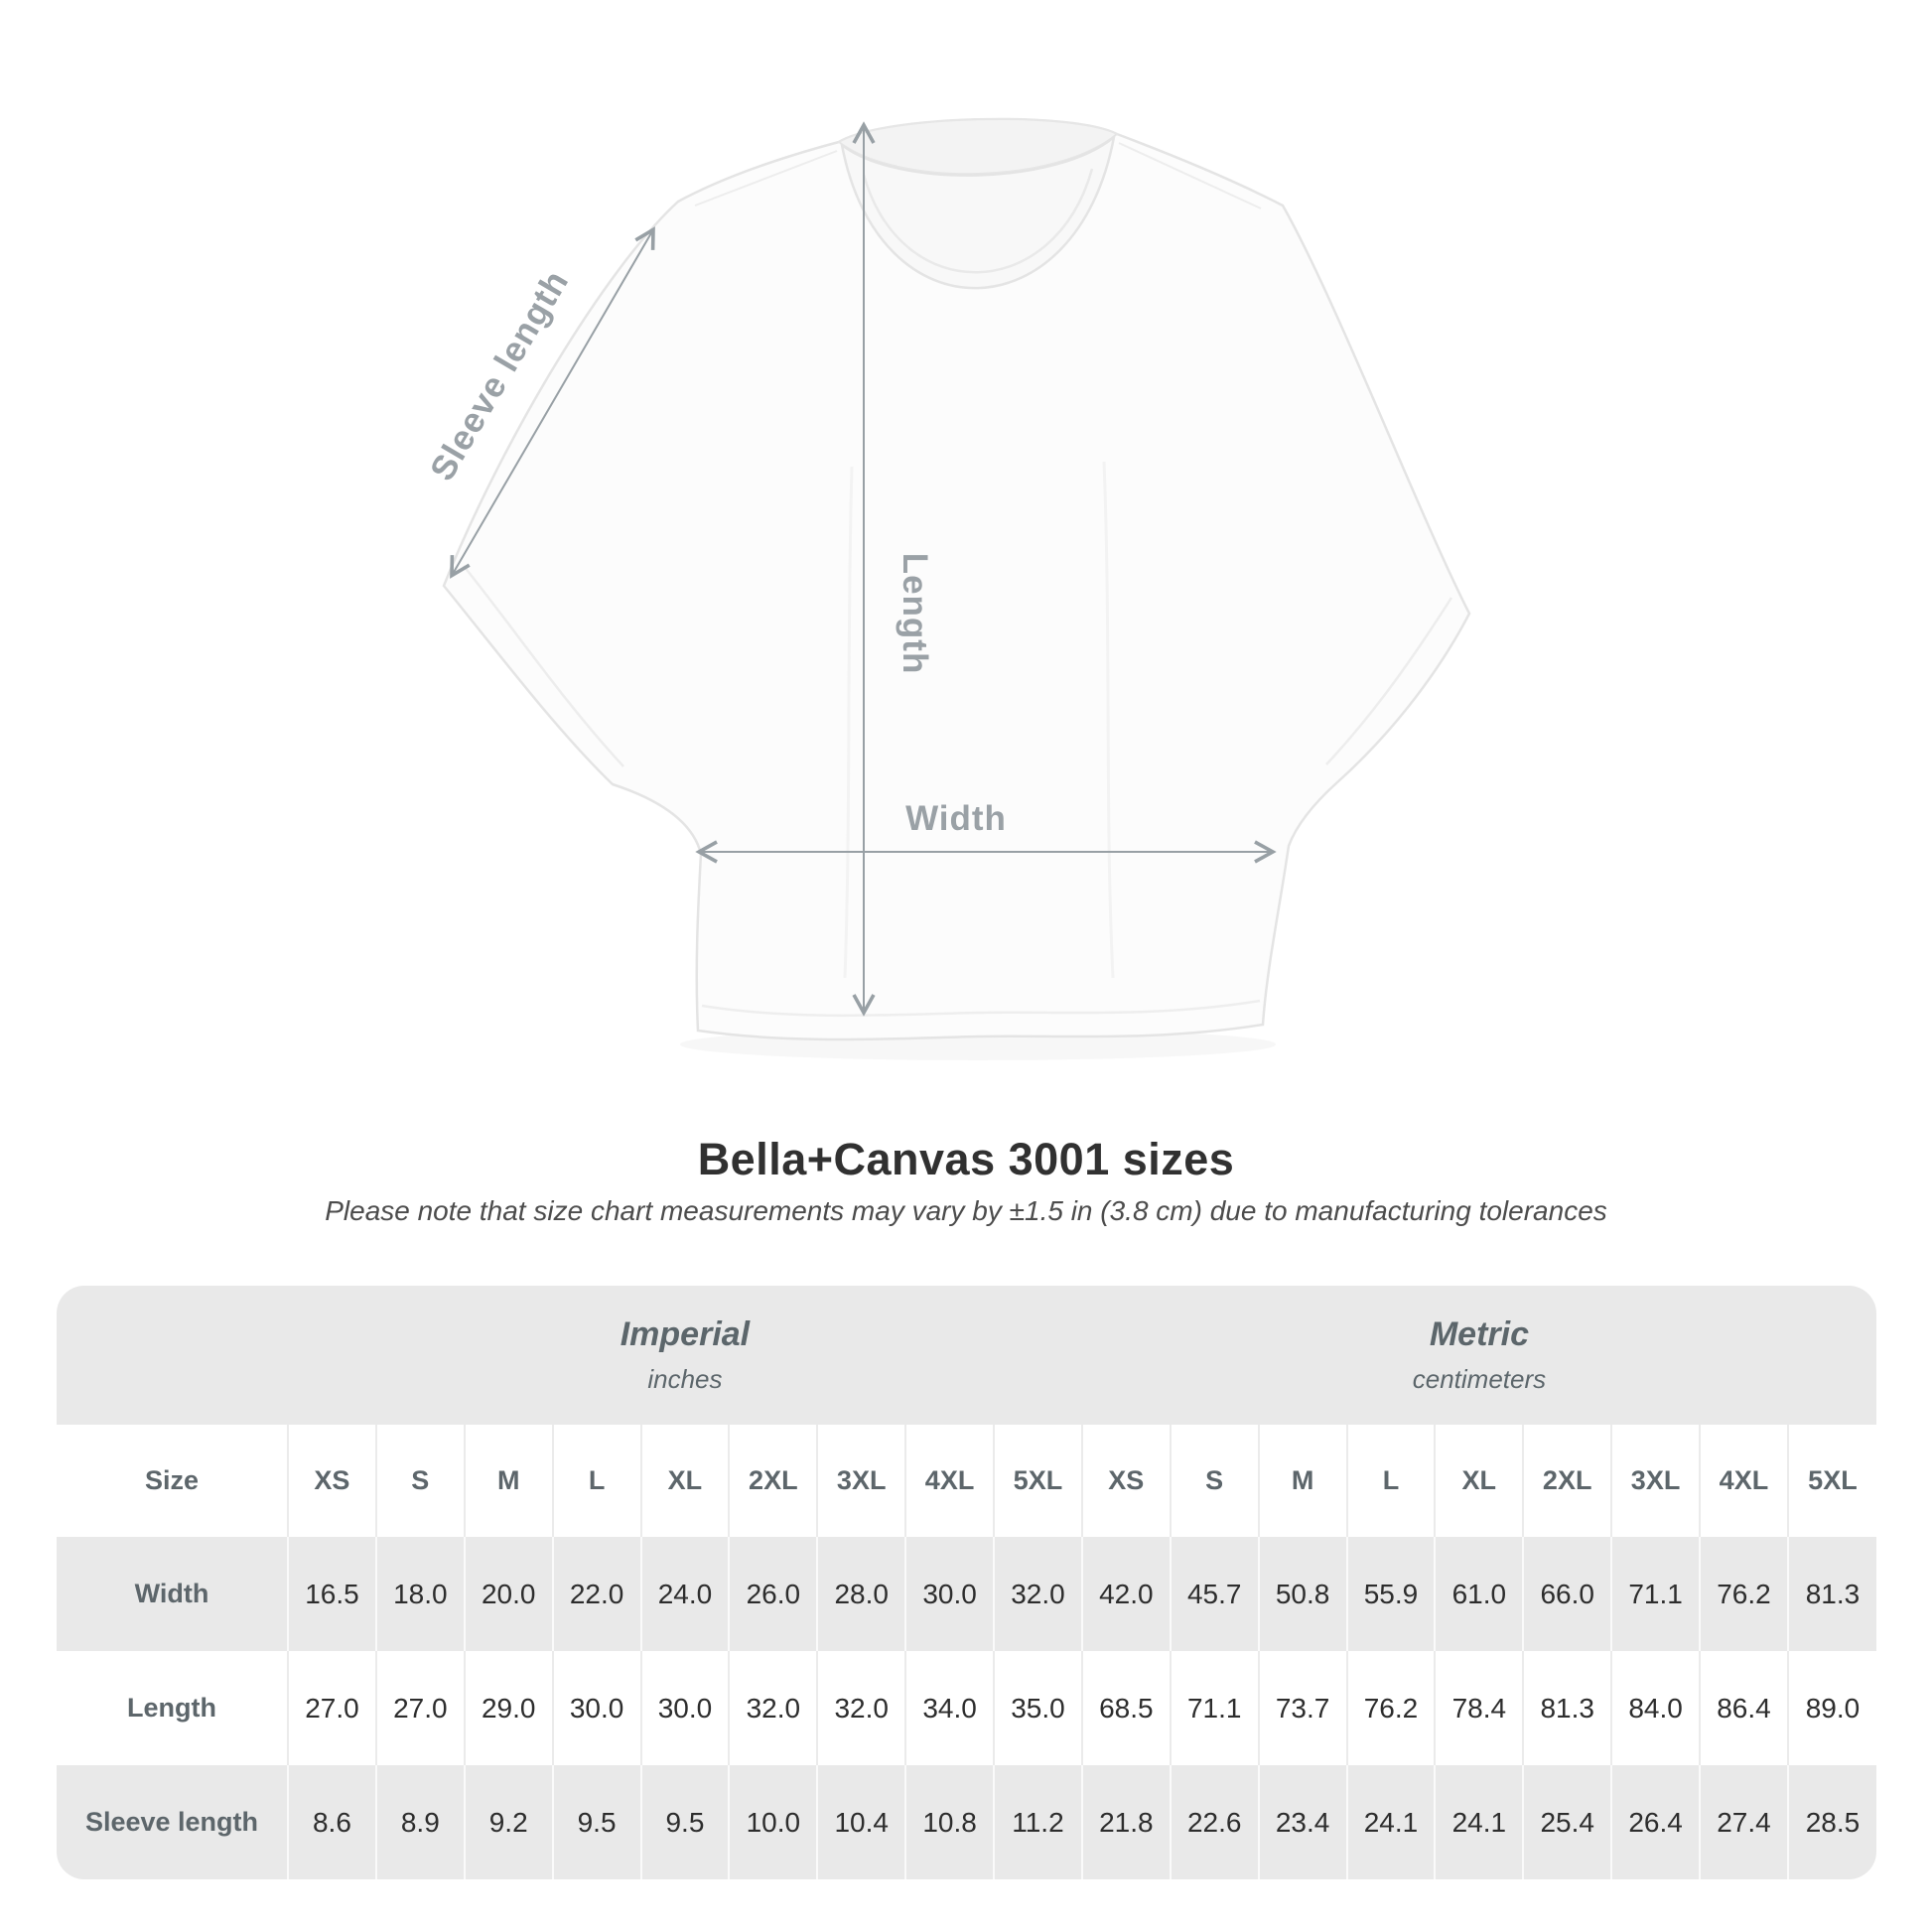  I want to click on width-value: 32.0, so click(1037, 1594).